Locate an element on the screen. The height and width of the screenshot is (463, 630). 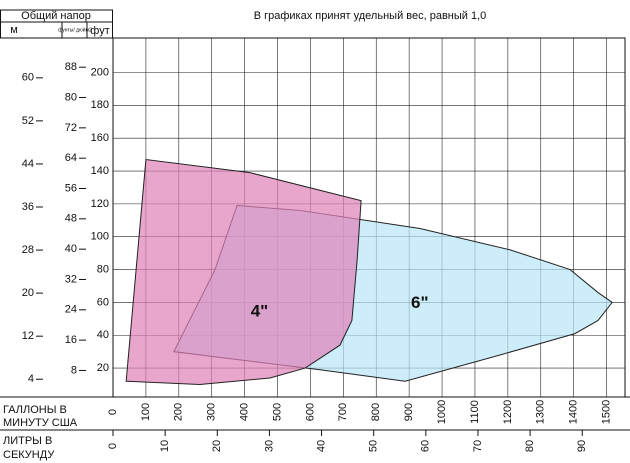
lps-tick-label: 60 is located at coordinates (426, 446).